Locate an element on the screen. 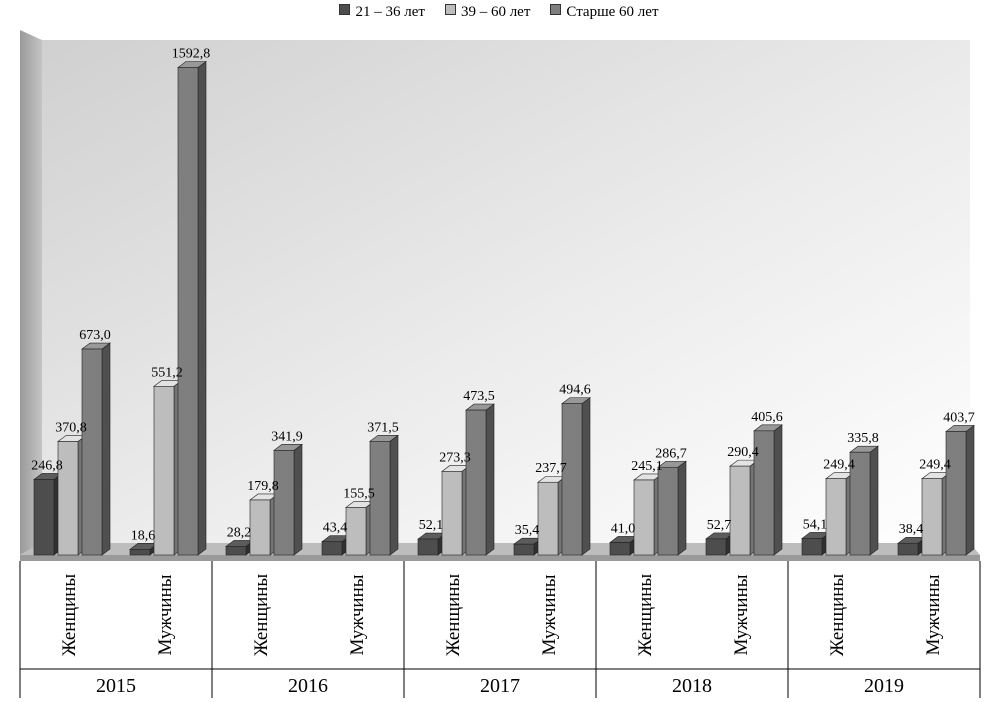  data-label: 673,0 is located at coordinates (95, 335).